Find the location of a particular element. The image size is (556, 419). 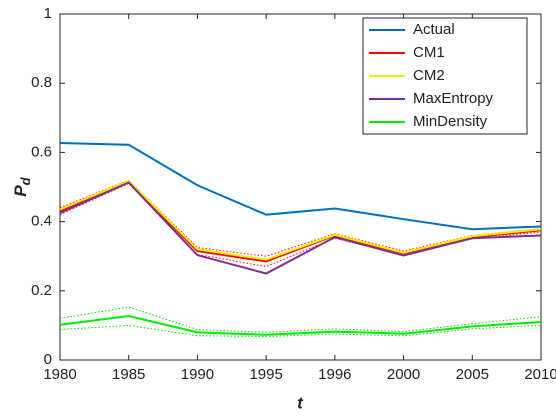

y-tick-label: 0 is located at coordinates (48, 359).